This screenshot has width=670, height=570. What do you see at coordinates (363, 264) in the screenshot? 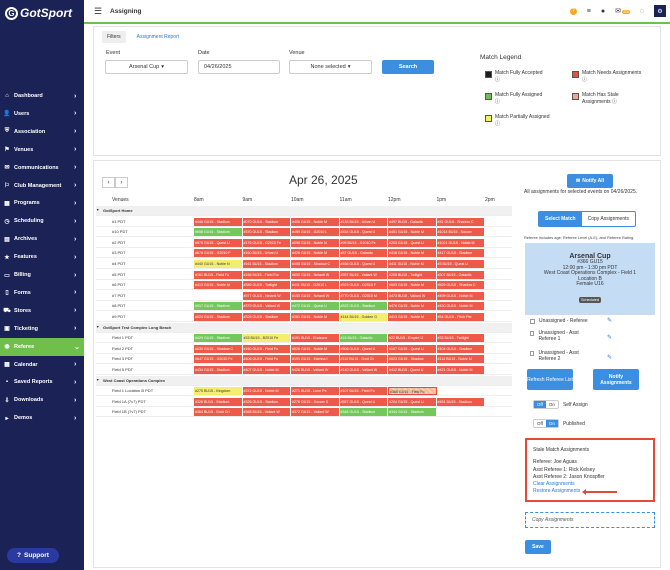
I see `match-cell: #456 GU15 - Quest U` at bounding box center [363, 264].